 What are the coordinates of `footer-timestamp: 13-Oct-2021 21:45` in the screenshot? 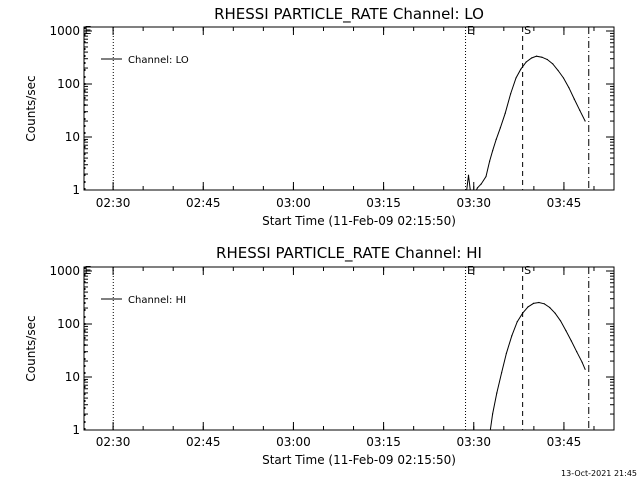 It's located at (599, 473).